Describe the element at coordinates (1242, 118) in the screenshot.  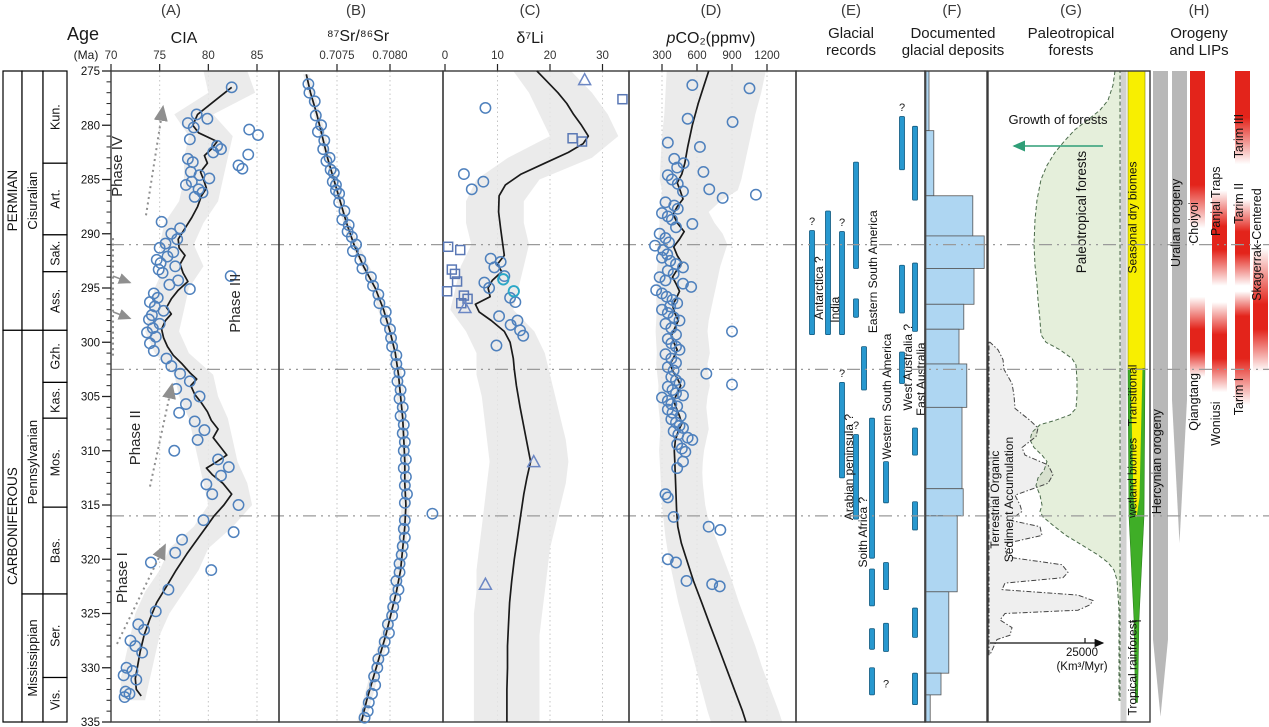
I see `lip-bar-tarim-iii` at that location.